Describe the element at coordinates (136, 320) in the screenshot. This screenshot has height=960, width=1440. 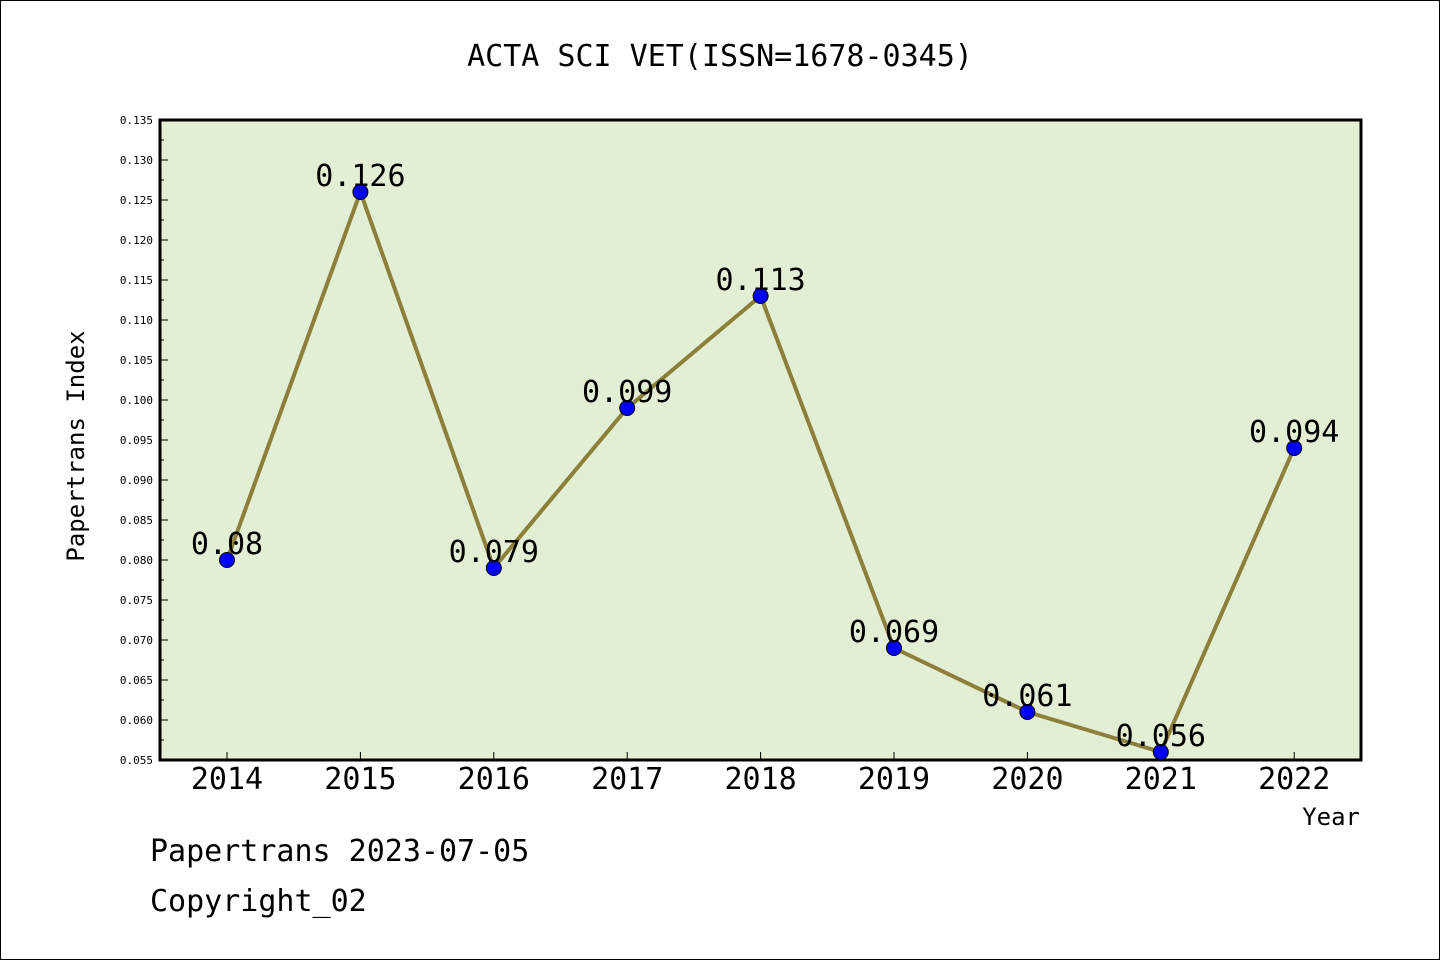
I see `y-tick-label: 0.110` at that location.